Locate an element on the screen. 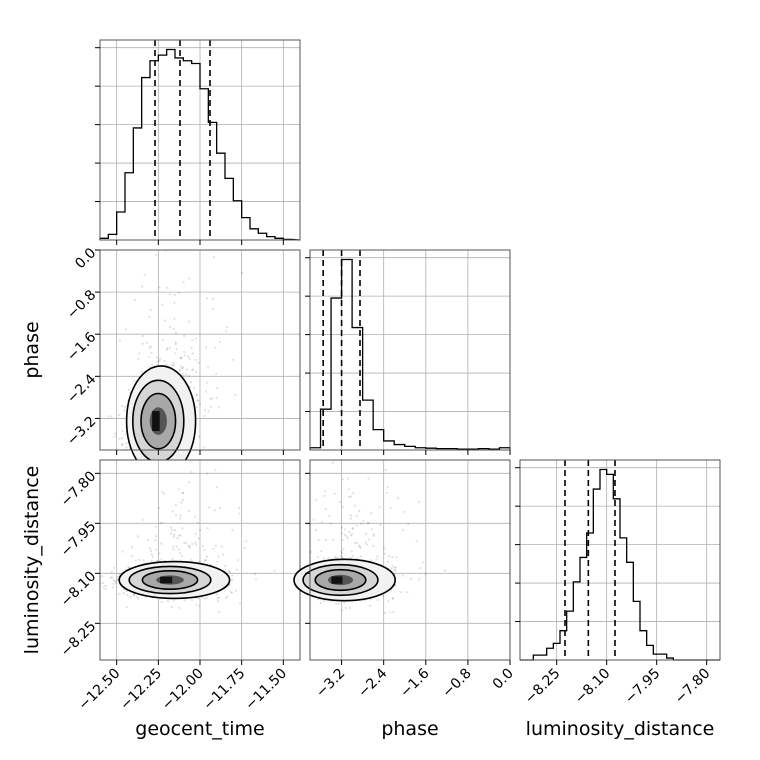  hist-geocent-time-panel is located at coordinates (198, 142).